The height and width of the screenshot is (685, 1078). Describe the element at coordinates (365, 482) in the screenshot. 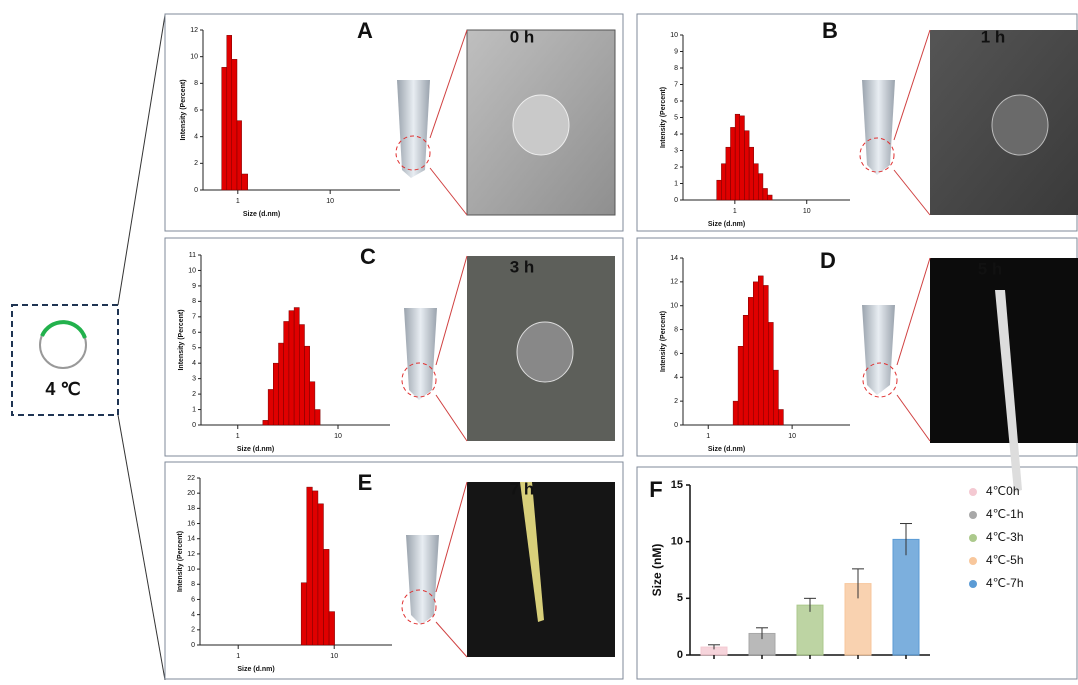

I see `panel-letter: E` at that location.